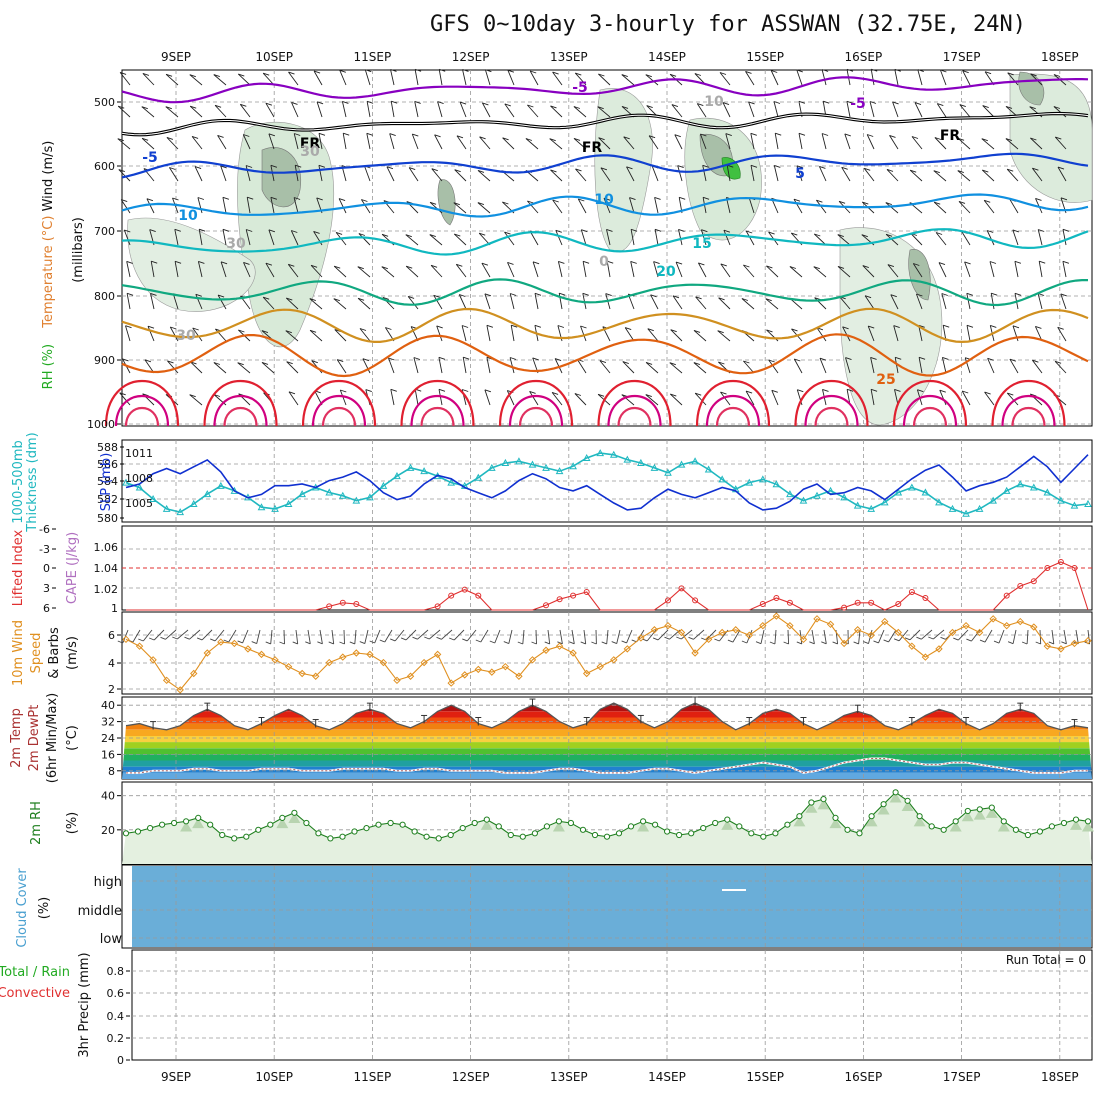 Image resolution: width=1100 pixels, height=1100 pixels. Describe the element at coordinates (607, 714) in the screenshot. I see `temp-band` at that location.